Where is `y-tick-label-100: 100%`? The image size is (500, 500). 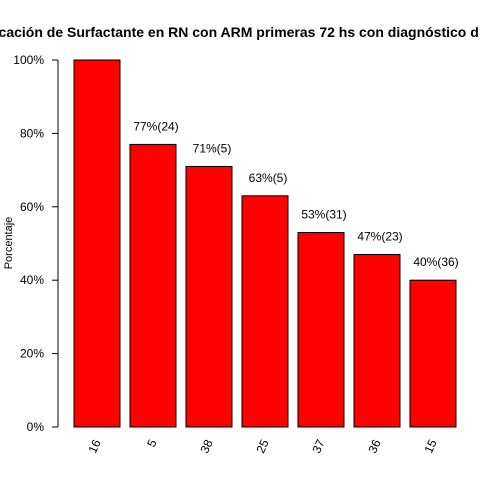
y-tick-label-100: 100% is located at coordinates (28, 60).